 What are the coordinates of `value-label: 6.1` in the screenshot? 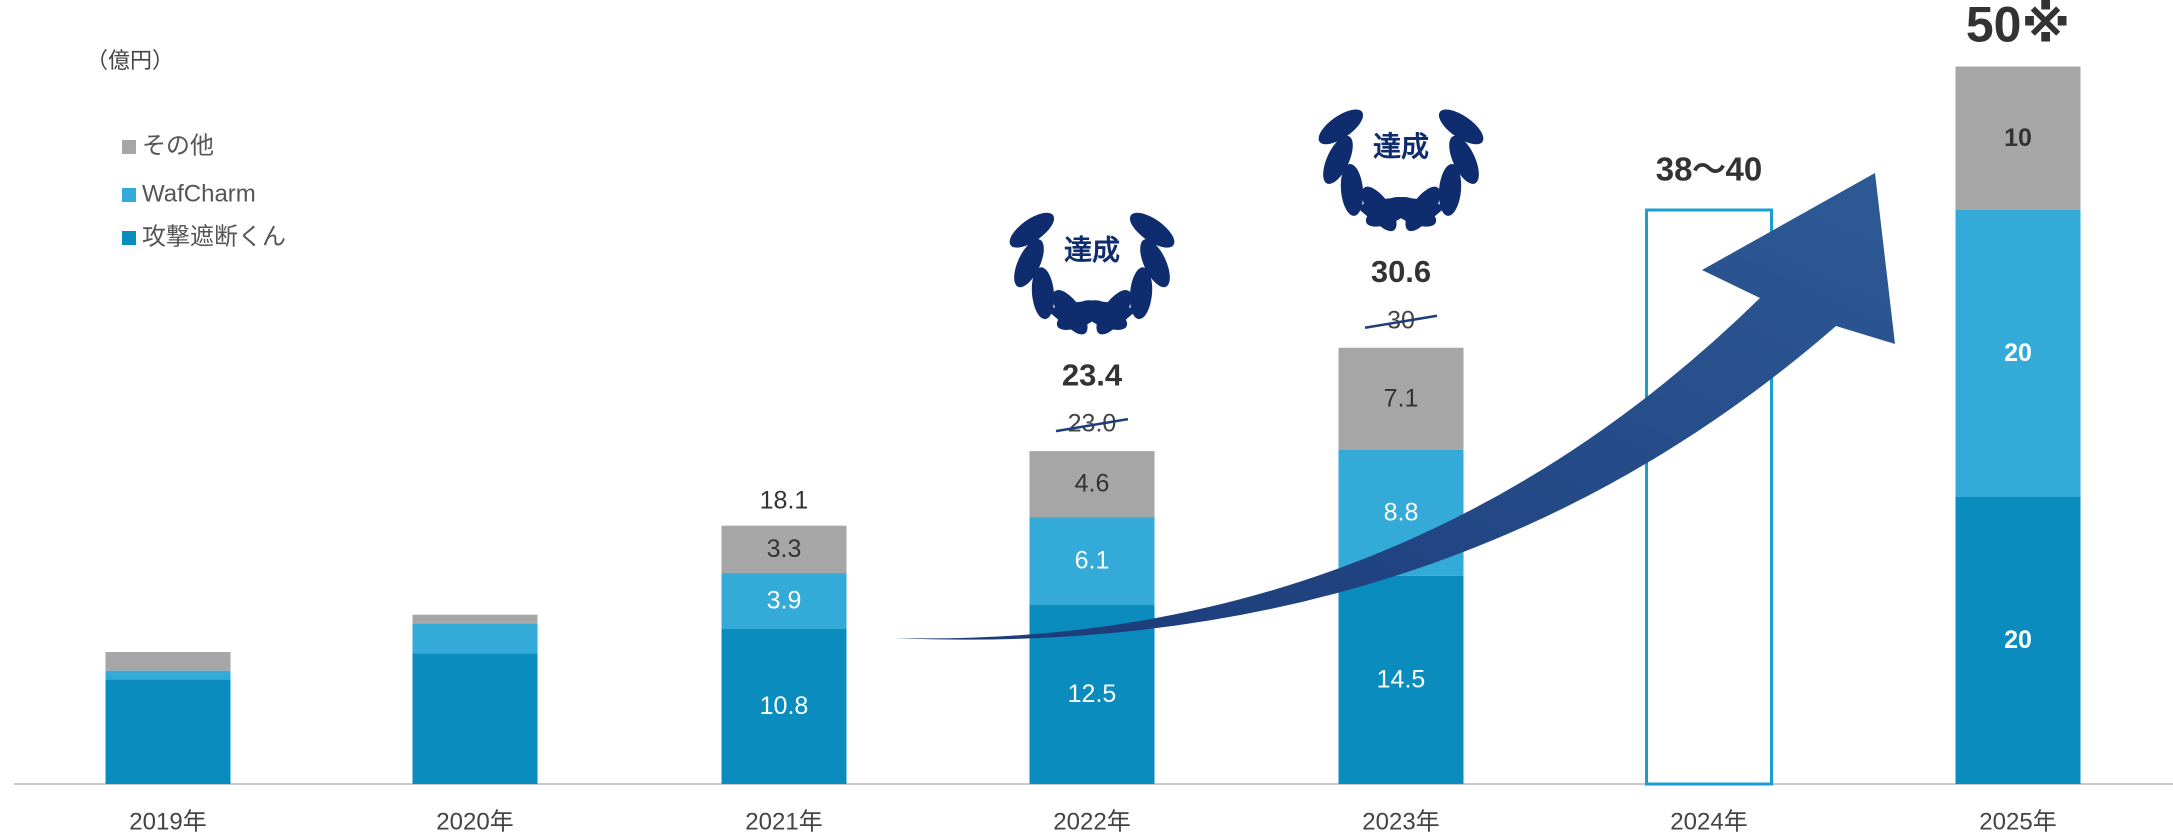 It's located at (1092, 560).